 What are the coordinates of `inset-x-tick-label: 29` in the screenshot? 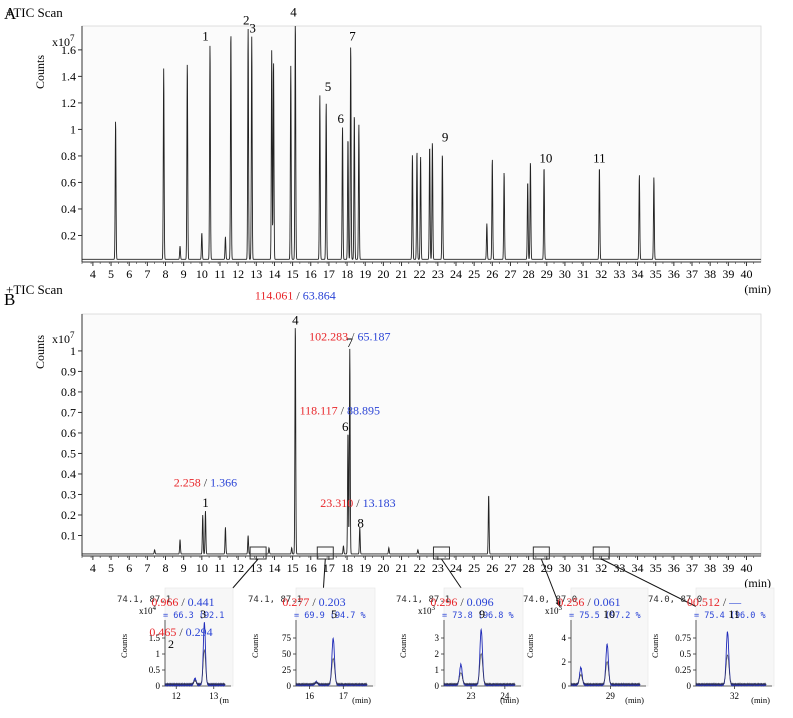 It's located at (611, 696).